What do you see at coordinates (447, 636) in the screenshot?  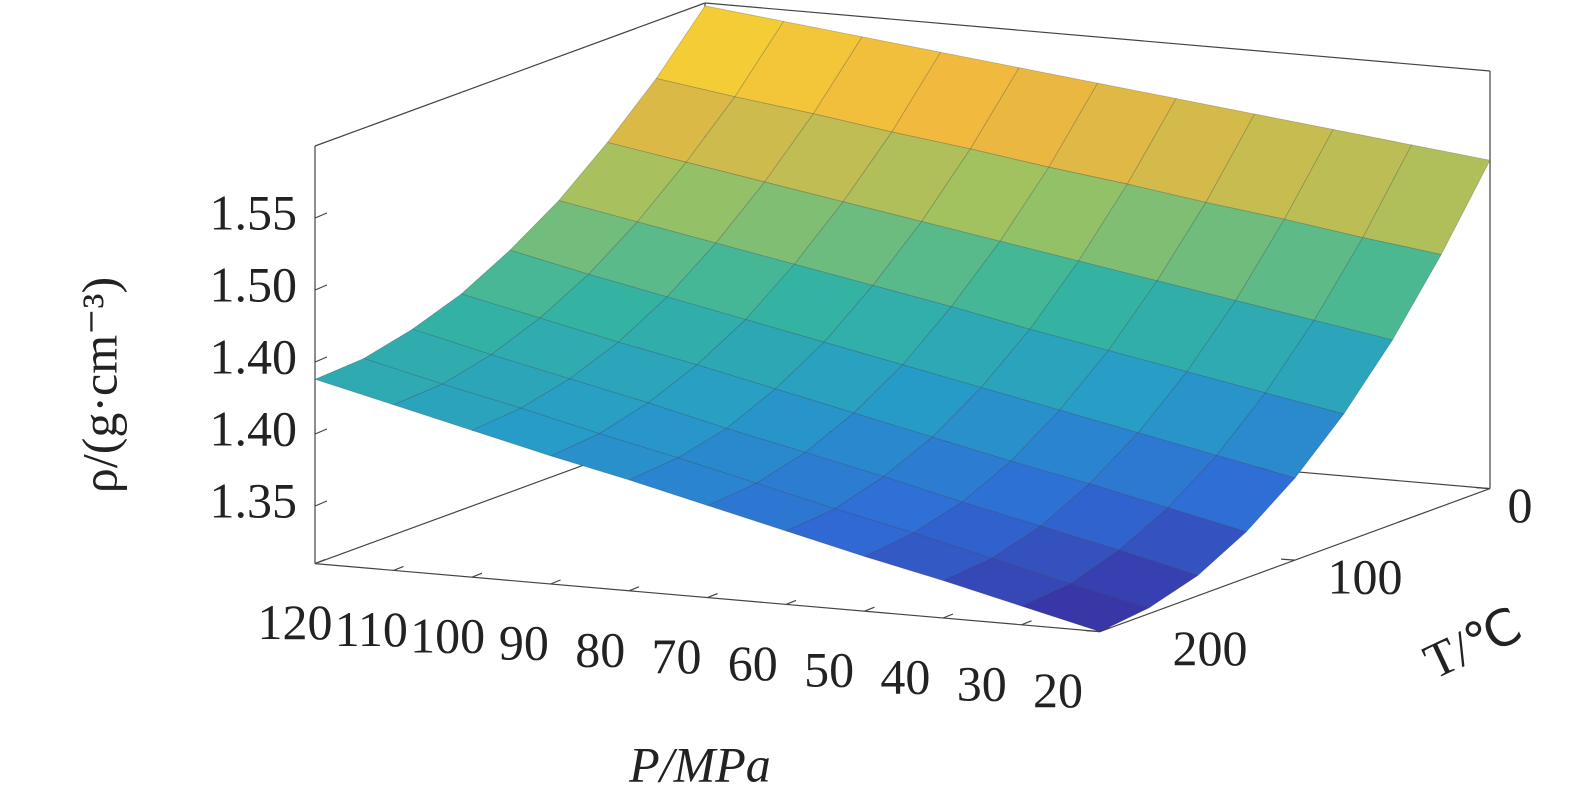 I see `x-tick-label: 100` at bounding box center [447, 636].